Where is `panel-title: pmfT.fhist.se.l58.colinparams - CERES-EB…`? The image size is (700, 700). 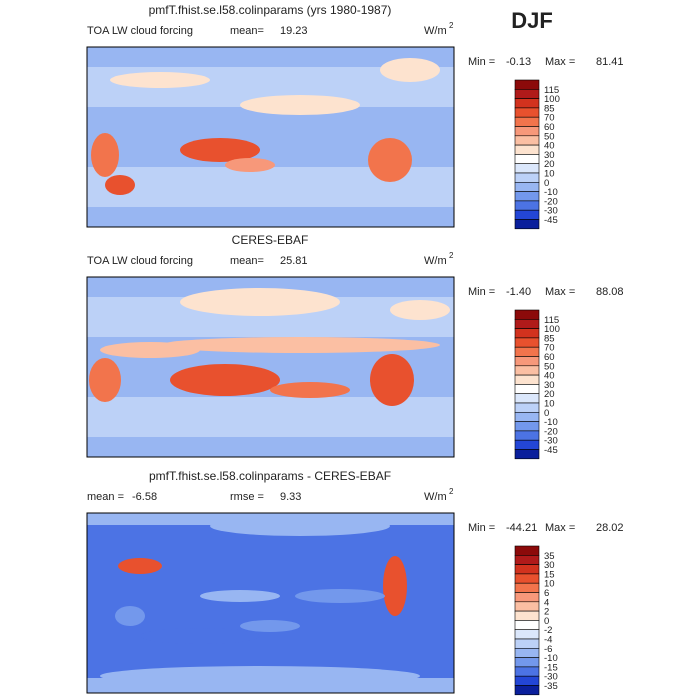 panel-title: pmfT.fhist.se.l58.colinparams - CERES-EB… is located at coordinates (270, 476).